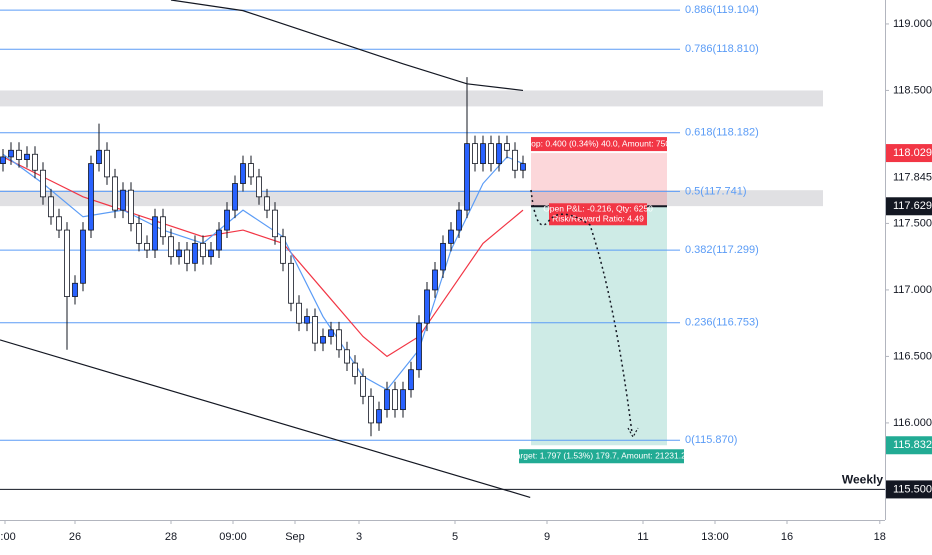 The width and height of the screenshot is (932, 555). What do you see at coordinates (599, 180) in the screenshot?
I see `stop-zone` at bounding box center [599, 180].